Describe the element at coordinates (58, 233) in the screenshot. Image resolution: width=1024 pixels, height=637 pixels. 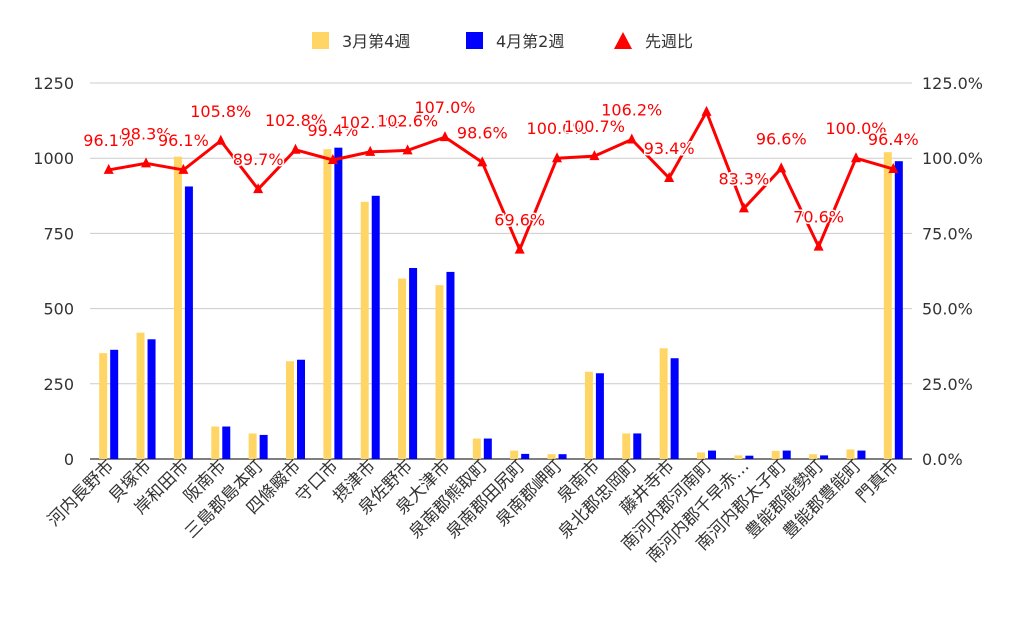
I see `y-left-tick-label: 750` at that location.